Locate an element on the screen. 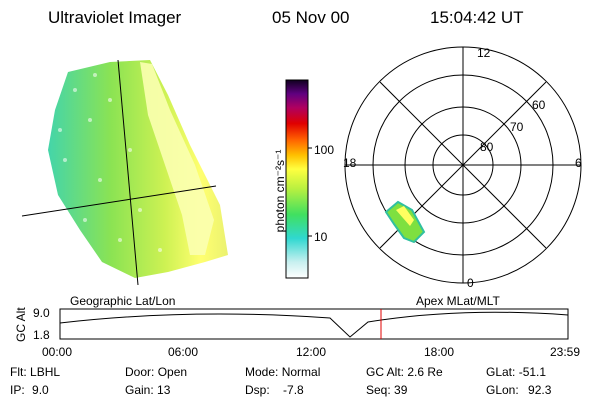 Image resolution: width=600 pixels, height=400 pixels. longitude-grid-line is located at coordinates (128, 172).